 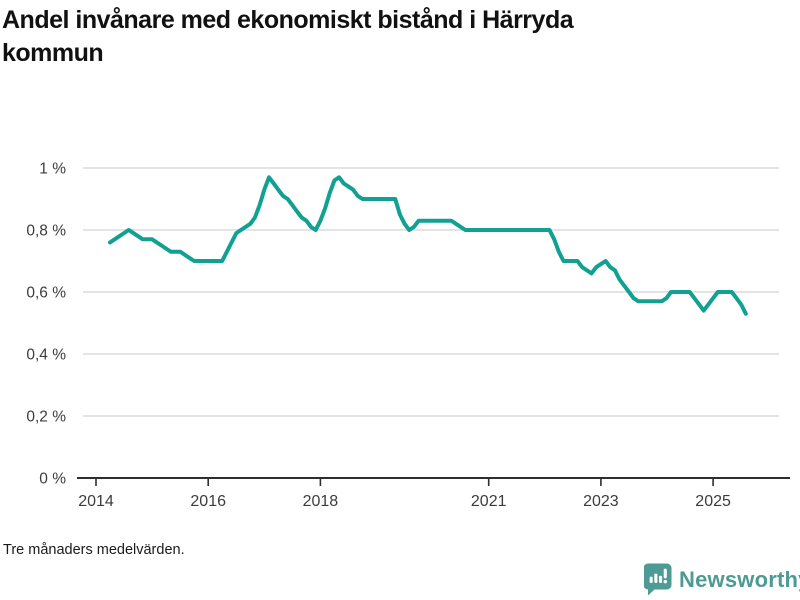 I want to click on svg-text: 2021, so click(x=489, y=501).